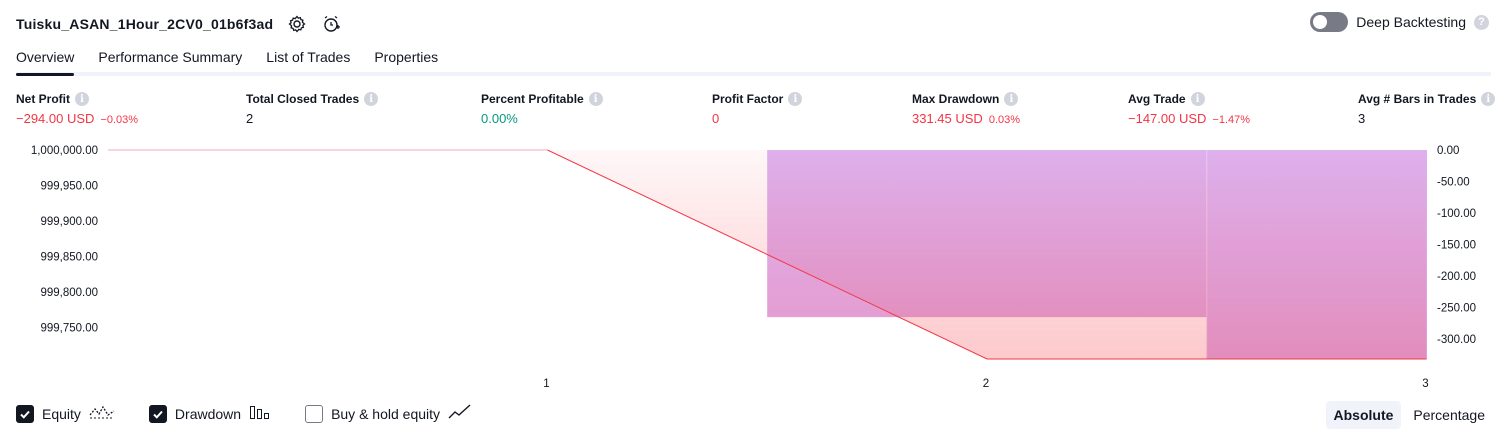  What do you see at coordinates (542, 109) in the screenshot?
I see `stat-percent-profitable: Percent Profitable i 0.00%` at bounding box center [542, 109].